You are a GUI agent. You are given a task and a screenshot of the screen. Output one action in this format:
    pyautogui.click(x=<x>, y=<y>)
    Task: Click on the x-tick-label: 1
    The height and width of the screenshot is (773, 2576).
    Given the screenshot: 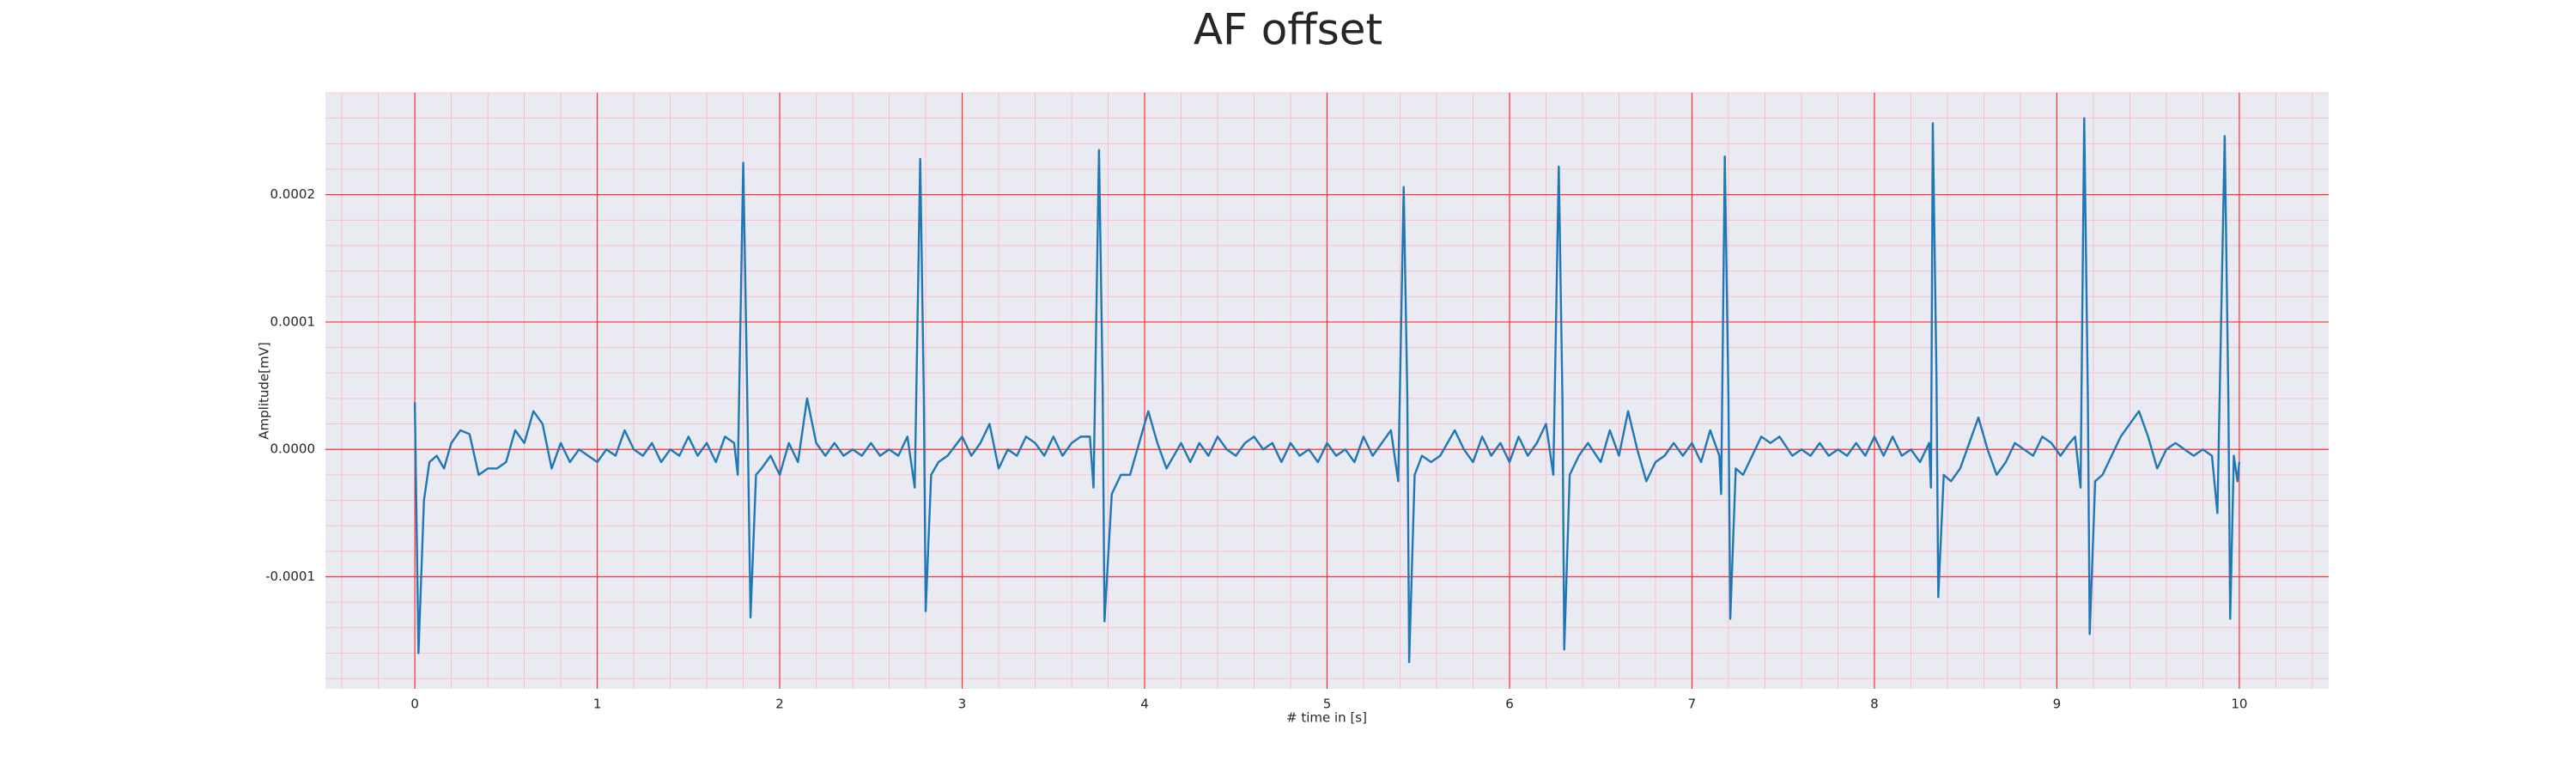 What is the action you would take?
    pyautogui.click(x=597, y=704)
    